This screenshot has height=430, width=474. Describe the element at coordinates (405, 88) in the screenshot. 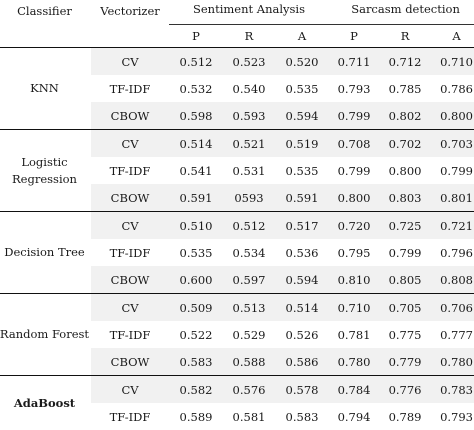

I see `value-cell: 0.785` at that location.